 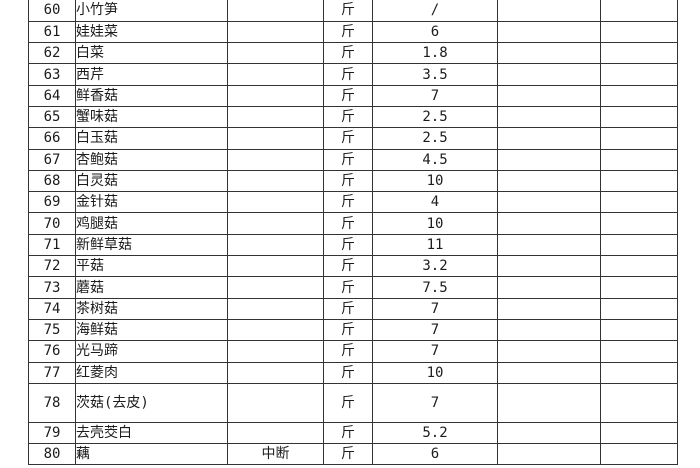 I want to click on price-cell: 1.8, so click(x=435, y=53).